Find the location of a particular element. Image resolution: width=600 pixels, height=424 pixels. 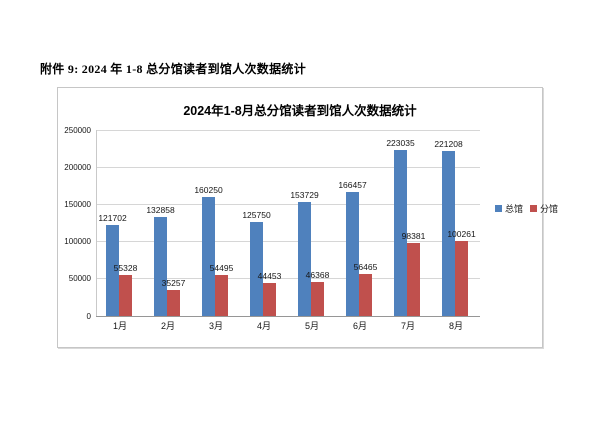

bar-总馆-8月 is located at coordinates (448, 233).